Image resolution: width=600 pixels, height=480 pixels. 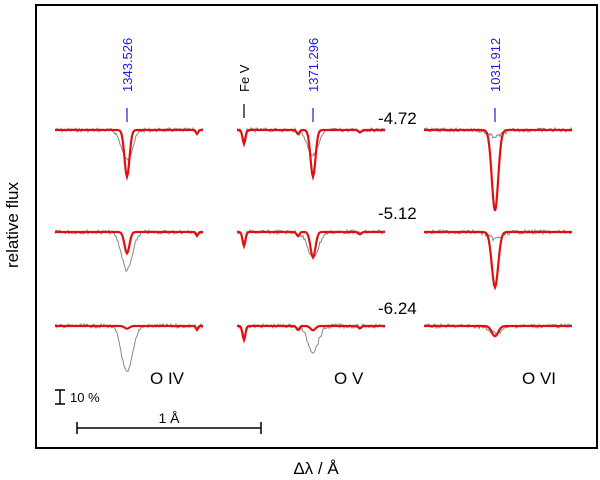 I want to click on wavelength-mark-o6: 1031.912, so click(x=495, y=80).